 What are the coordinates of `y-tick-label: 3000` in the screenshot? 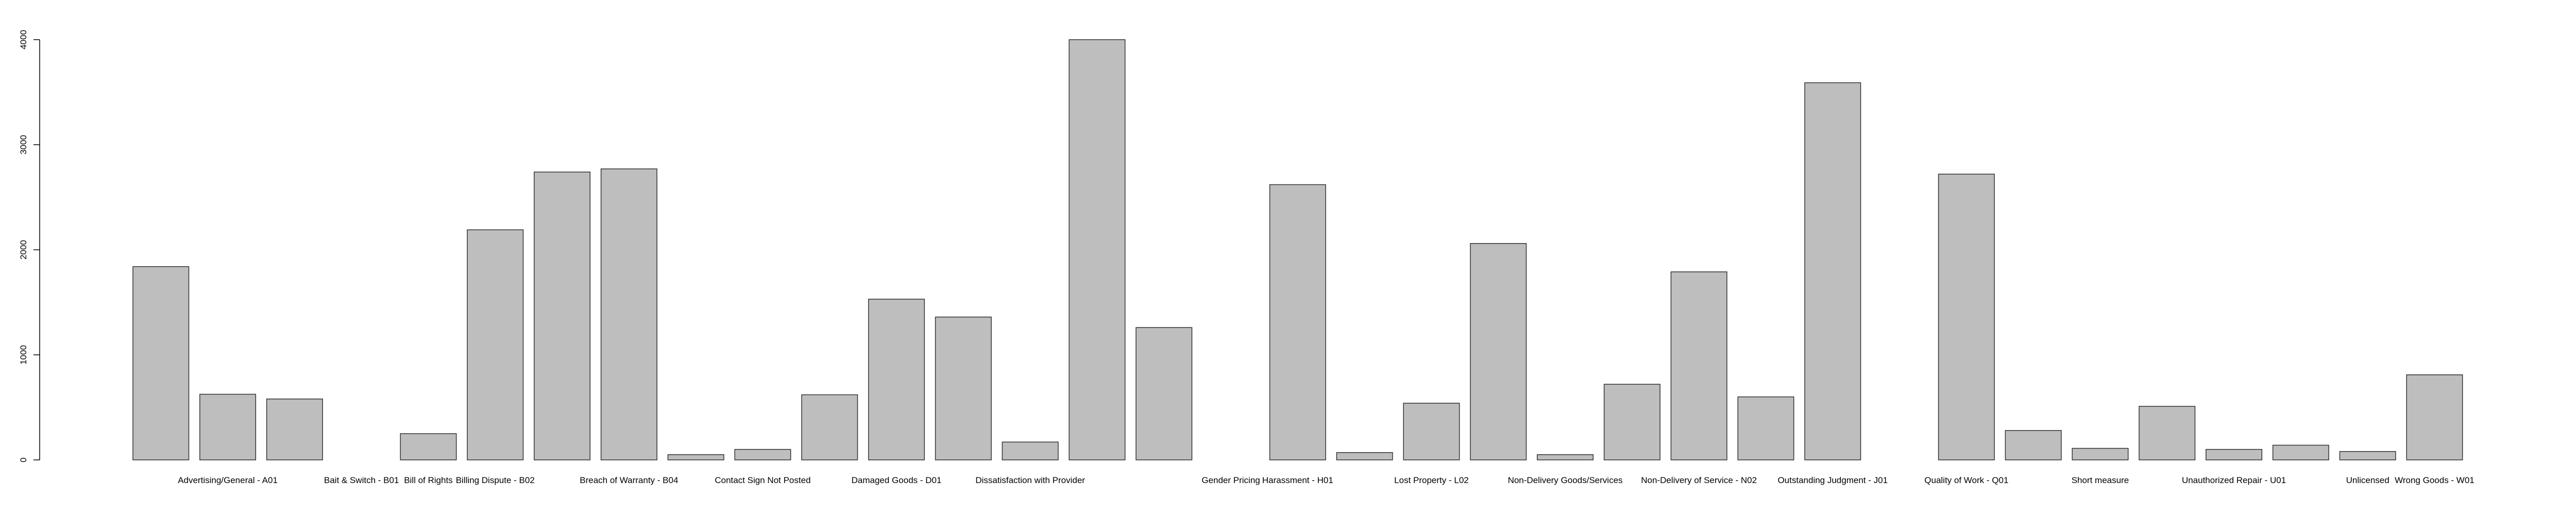 It's located at (23, 144).